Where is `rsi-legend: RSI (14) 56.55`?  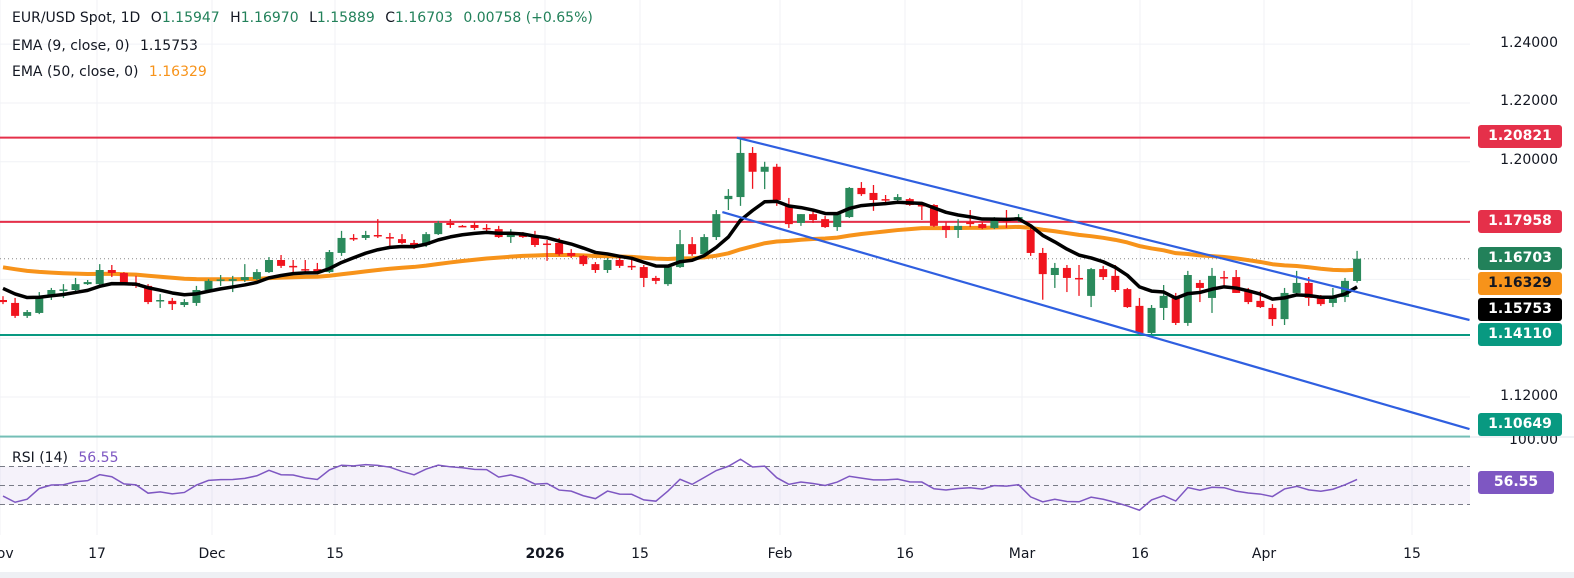 rsi-legend: RSI (14) 56.55 is located at coordinates (68, 458).